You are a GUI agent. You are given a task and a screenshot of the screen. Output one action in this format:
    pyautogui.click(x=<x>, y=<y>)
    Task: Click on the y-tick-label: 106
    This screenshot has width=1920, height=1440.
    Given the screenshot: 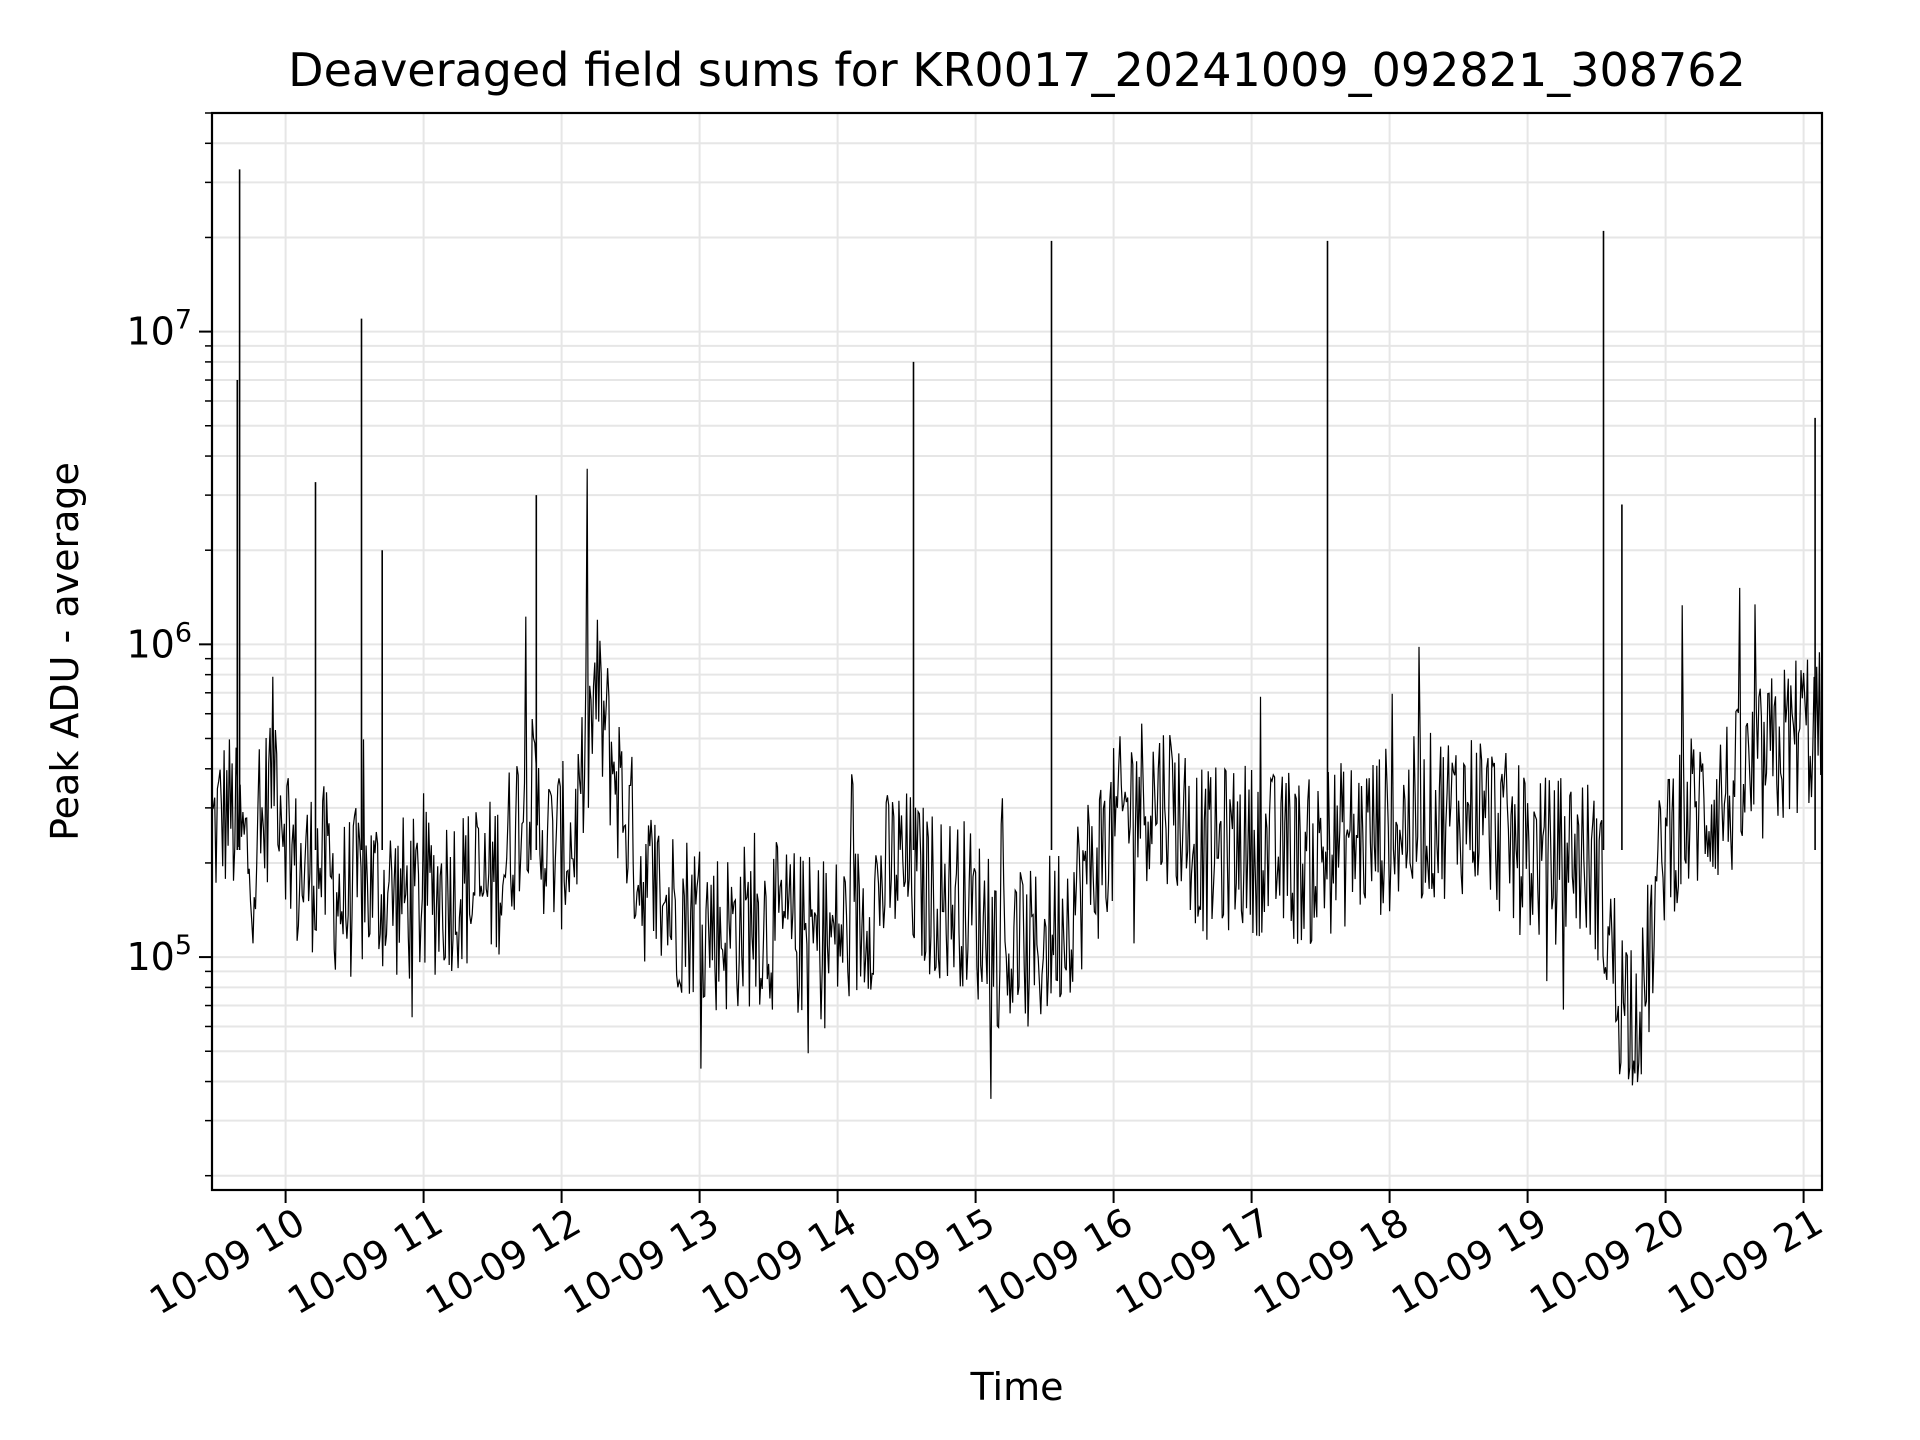 What is the action you would take?
    pyautogui.click(x=159, y=641)
    